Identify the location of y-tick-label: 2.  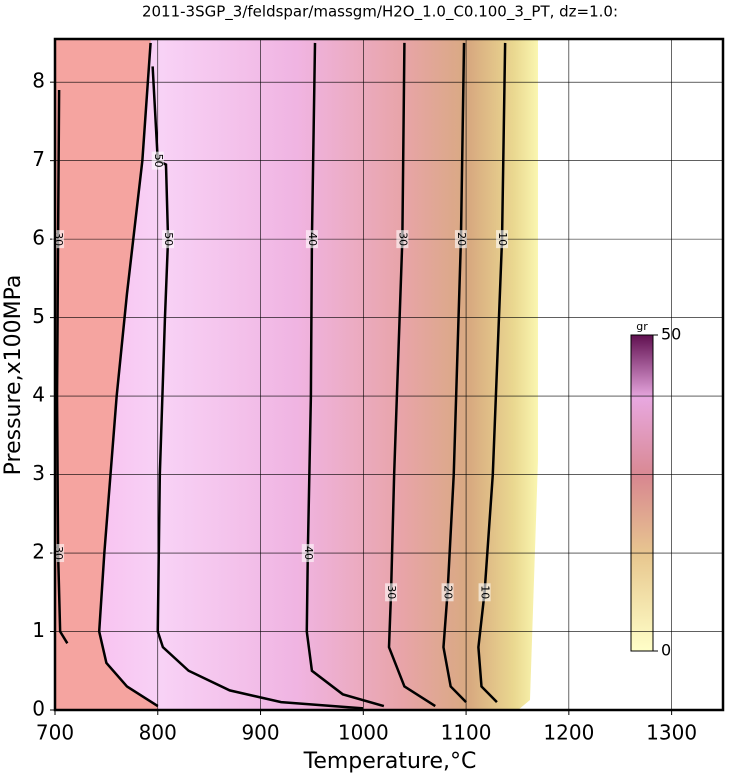
(38, 552).